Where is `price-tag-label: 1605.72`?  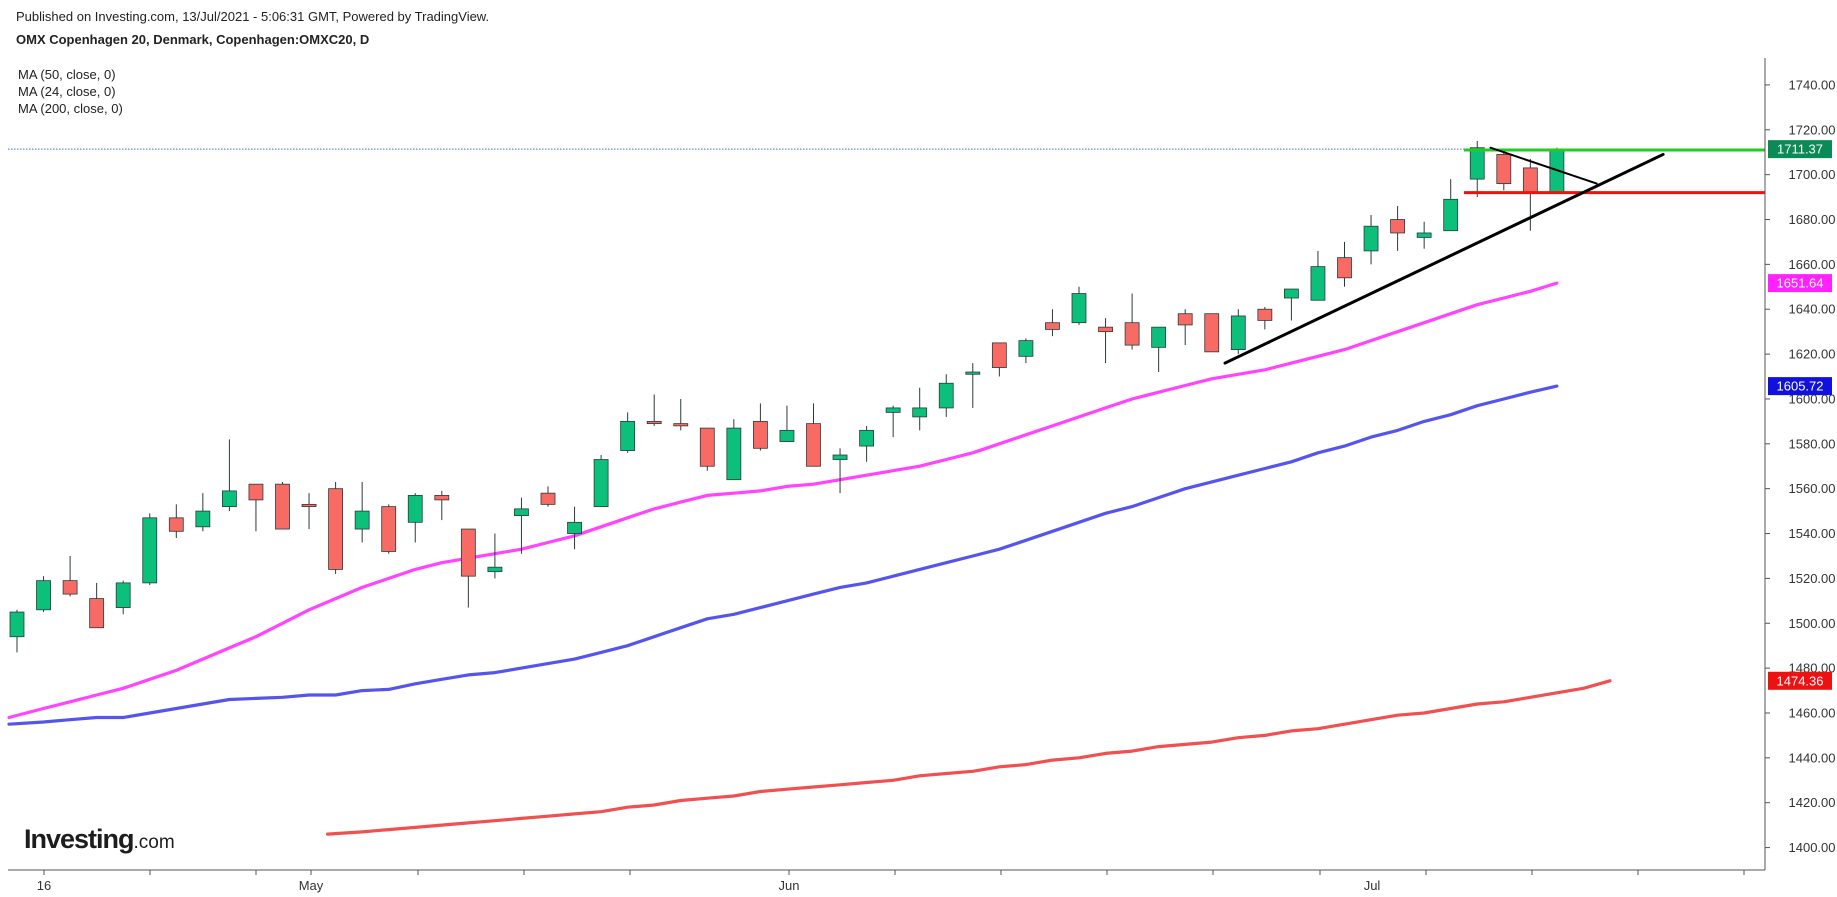 price-tag-label: 1605.72 is located at coordinates (1800, 386).